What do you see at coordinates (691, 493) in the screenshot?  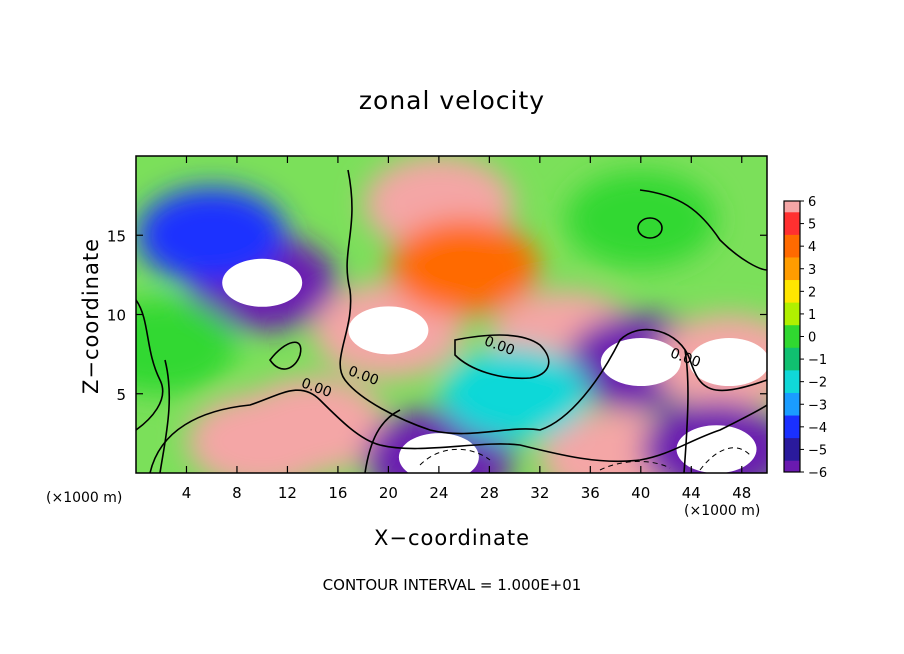 I see `x-tick-label: 44` at bounding box center [691, 493].